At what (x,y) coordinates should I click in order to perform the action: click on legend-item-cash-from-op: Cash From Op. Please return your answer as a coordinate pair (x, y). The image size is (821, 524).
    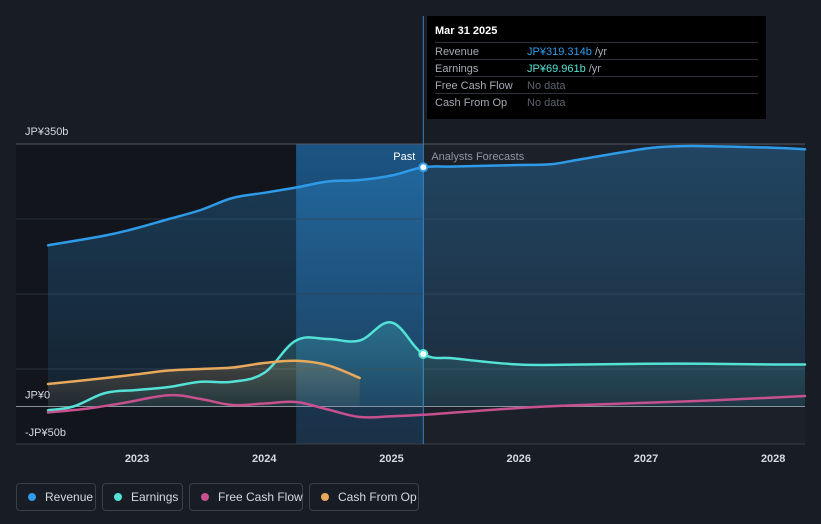
    Looking at the image, I should click on (364, 497).